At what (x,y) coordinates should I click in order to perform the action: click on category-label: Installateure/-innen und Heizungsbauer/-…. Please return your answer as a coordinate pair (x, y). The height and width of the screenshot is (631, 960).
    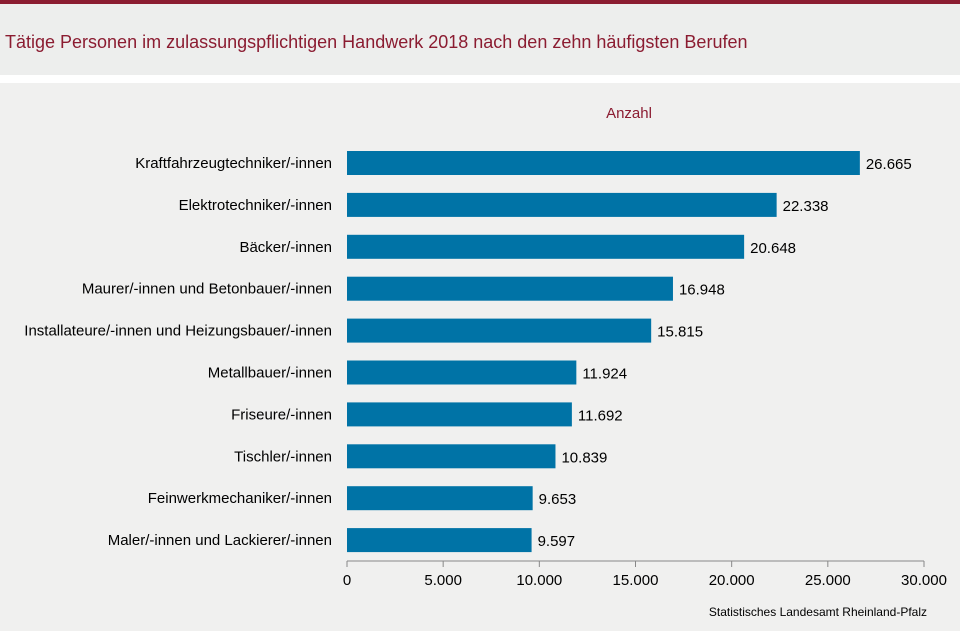
    Looking at the image, I should click on (178, 331).